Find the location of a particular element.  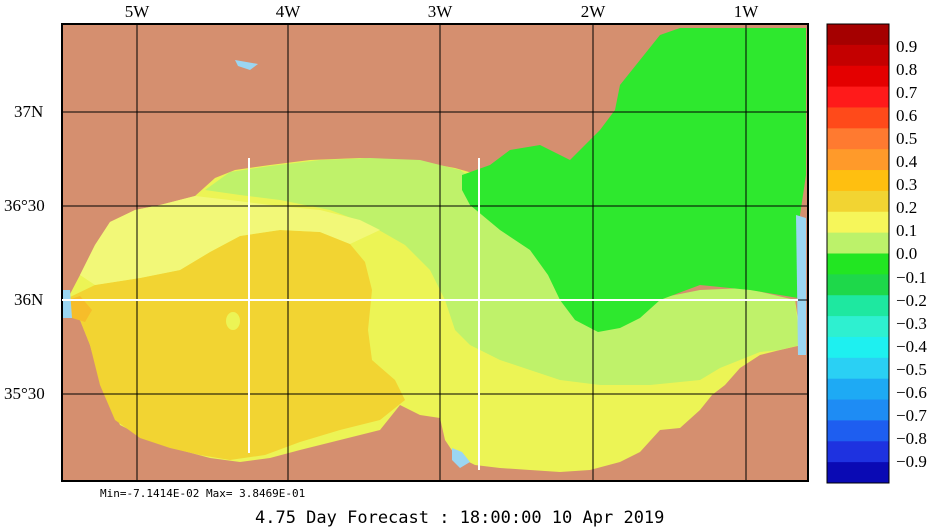

colorbar-label: 0.1 is located at coordinates (907, 231).